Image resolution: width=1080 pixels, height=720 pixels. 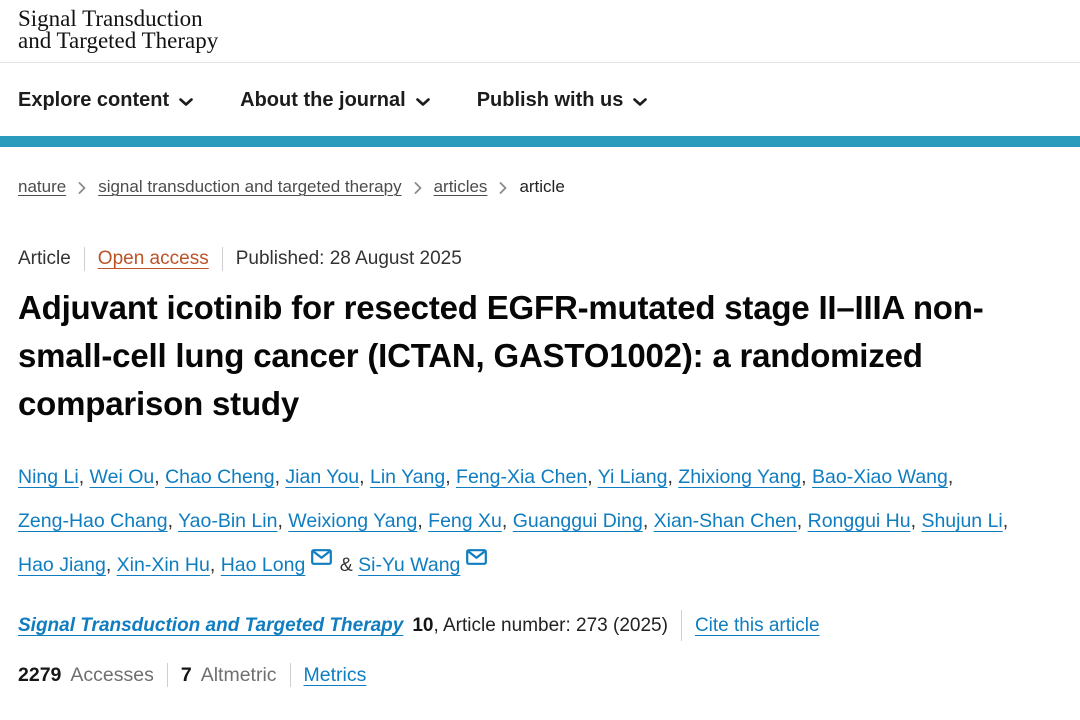 I want to click on journal-logo: Signal Transduction and Targeted Therapy, so click(x=118, y=29).